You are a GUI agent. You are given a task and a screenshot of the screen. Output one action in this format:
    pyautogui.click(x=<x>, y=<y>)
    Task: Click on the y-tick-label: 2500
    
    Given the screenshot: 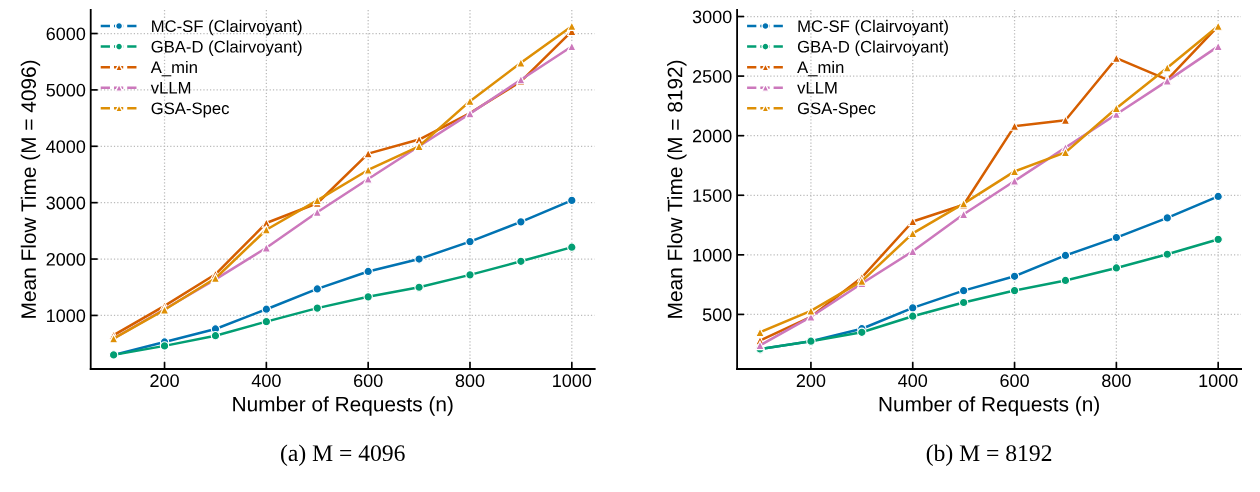 What is the action you would take?
    pyautogui.click(x=712, y=76)
    